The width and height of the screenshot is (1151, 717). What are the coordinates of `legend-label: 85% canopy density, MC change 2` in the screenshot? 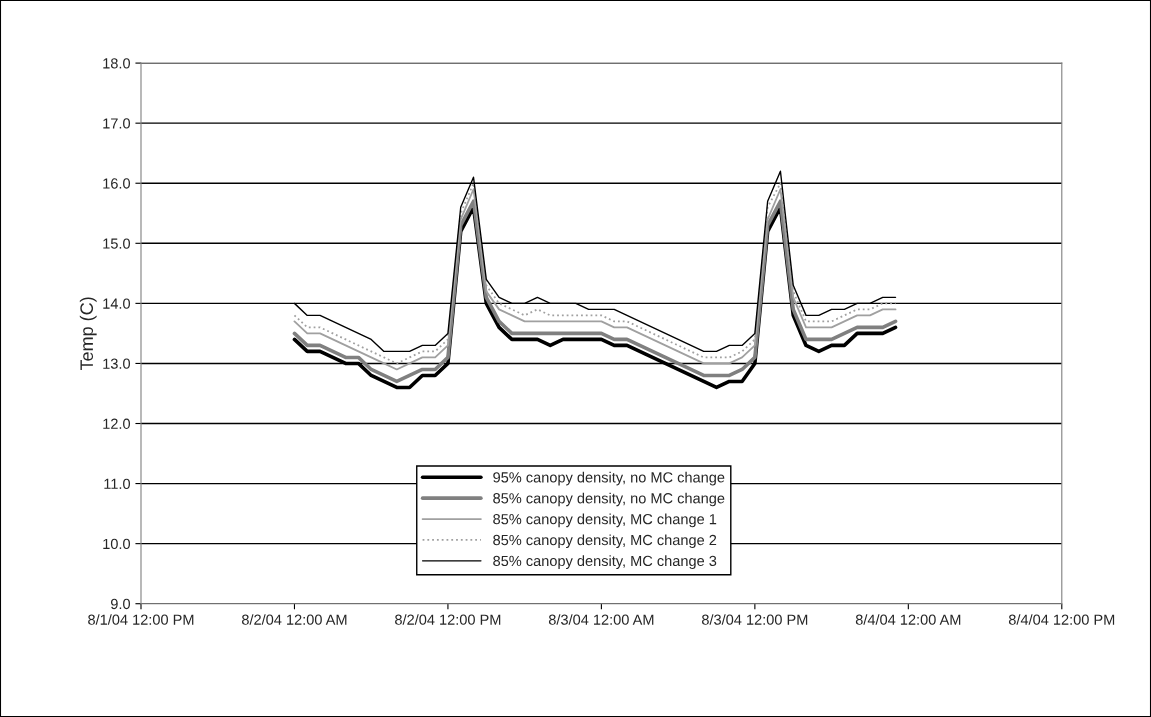 It's located at (605, 541).